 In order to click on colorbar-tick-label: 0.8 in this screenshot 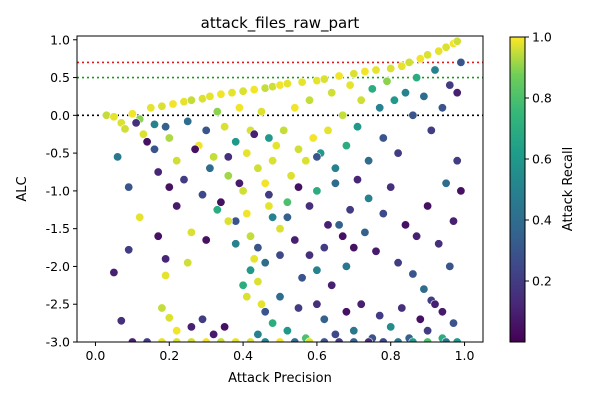, I will do `click(542, 98)`.